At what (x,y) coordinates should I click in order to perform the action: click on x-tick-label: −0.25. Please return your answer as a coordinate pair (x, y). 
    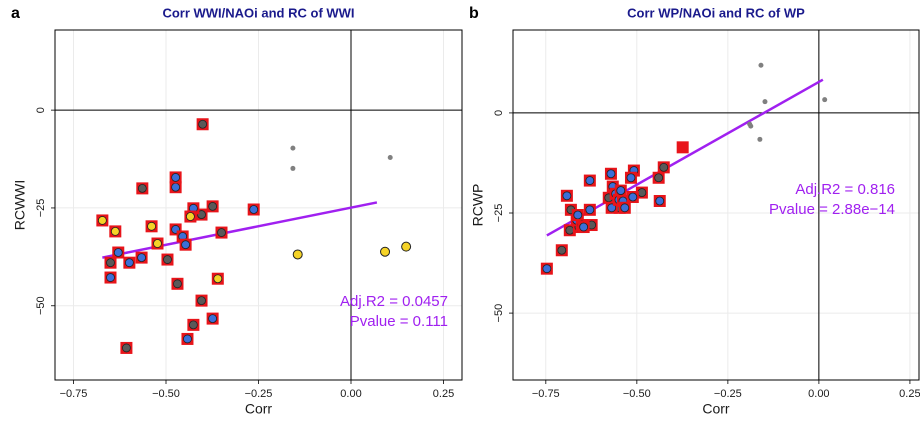
    Looking at the image, I should click on (728, 394).